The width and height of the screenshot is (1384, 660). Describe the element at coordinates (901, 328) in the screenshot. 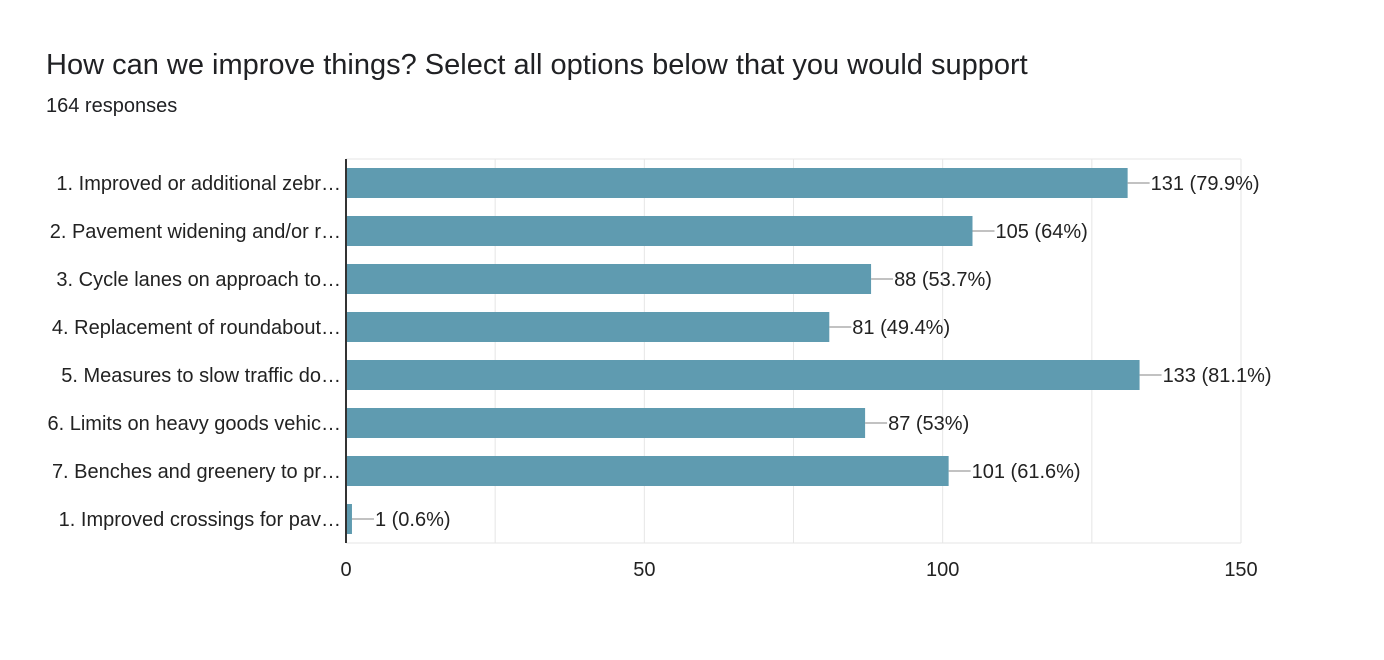

I see `data-label: 81 (49.4%)` at that location.